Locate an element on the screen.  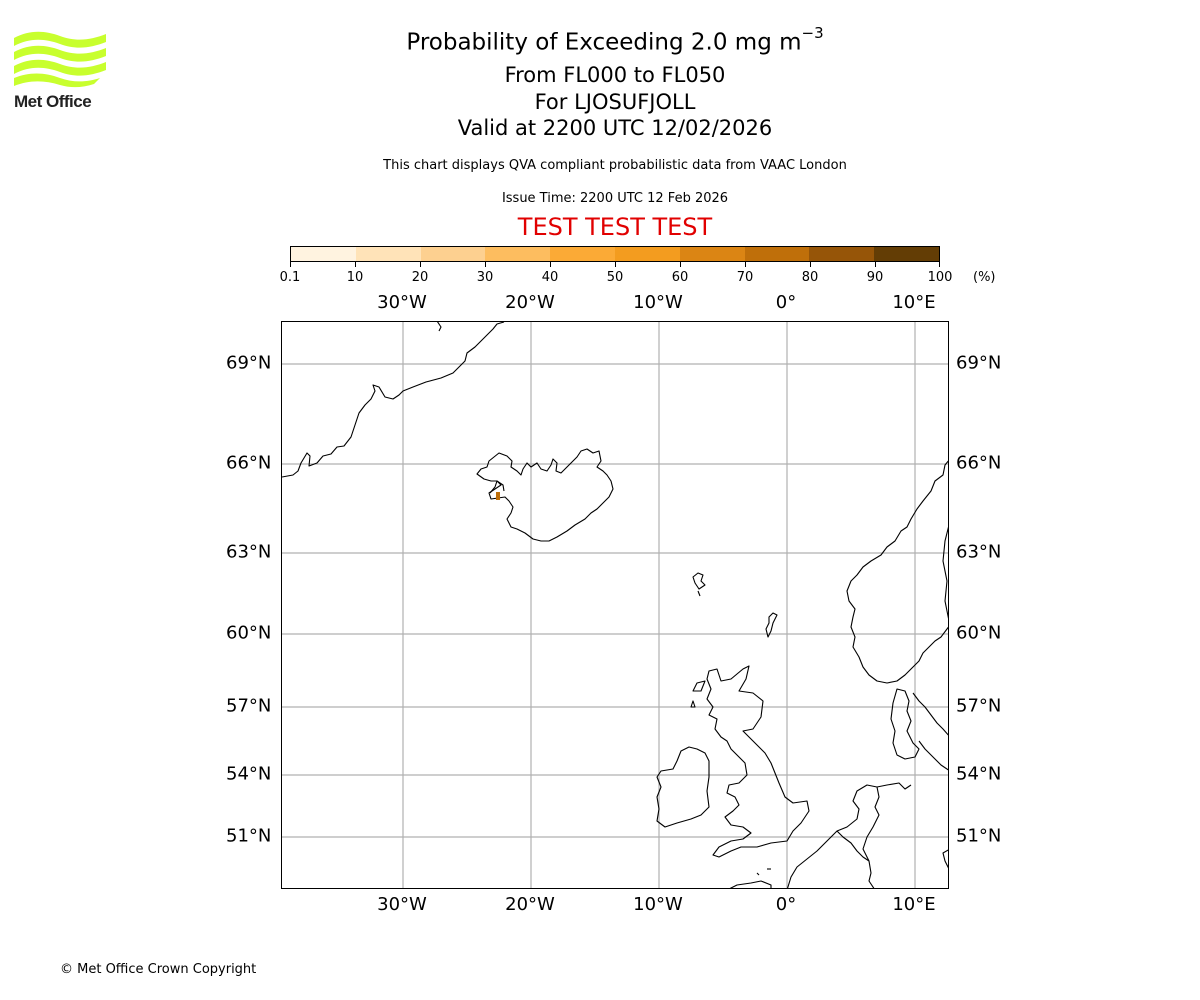
probability-colorbar is located at coordinates (615, 254).